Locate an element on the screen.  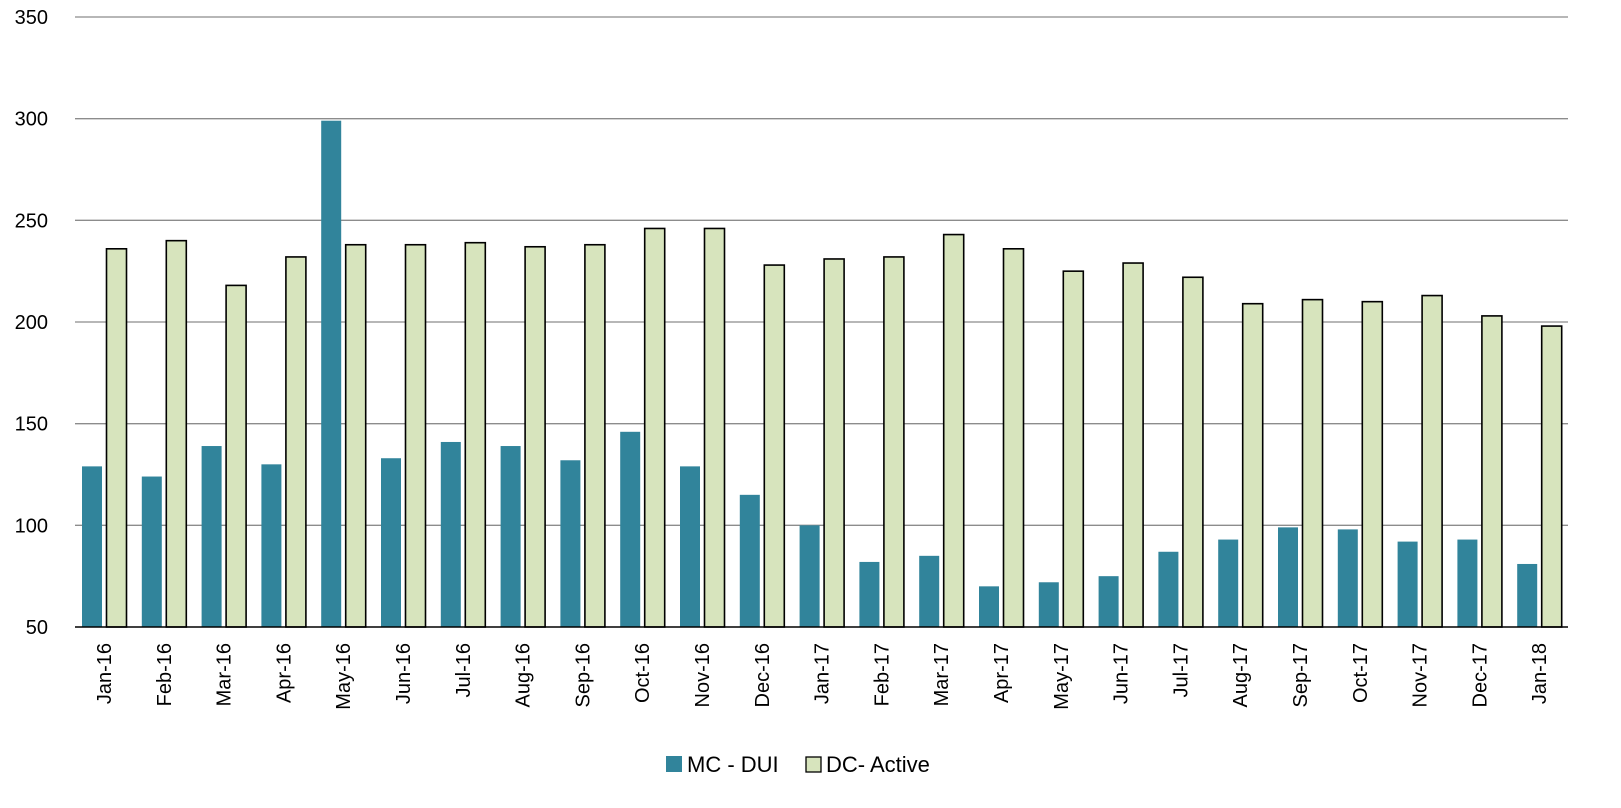
y-axis-ticks: 50 100 150 200 250 300 350 is located at coordinates (31, 323).